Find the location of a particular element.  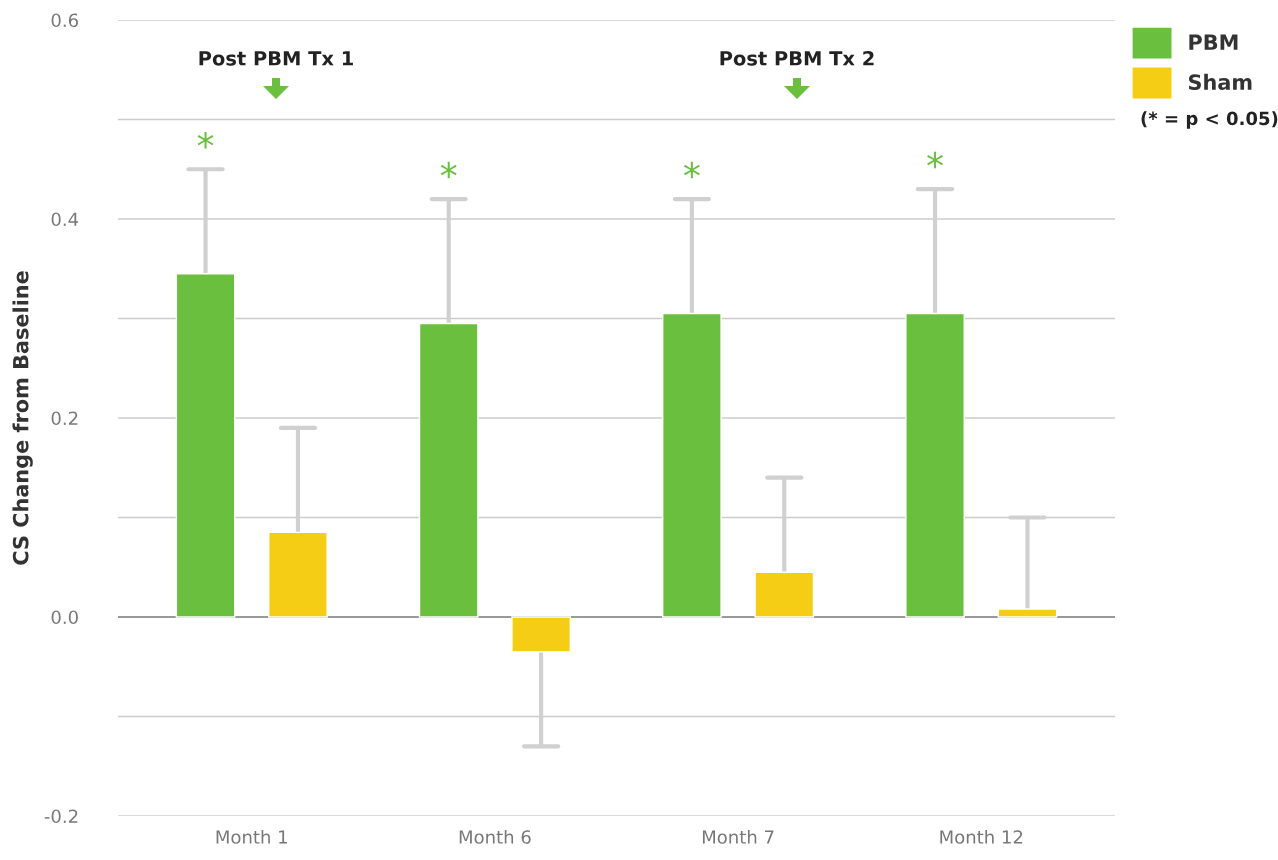

y-axis-title: CS Change from Baseline is located at coordinates (22, 418).